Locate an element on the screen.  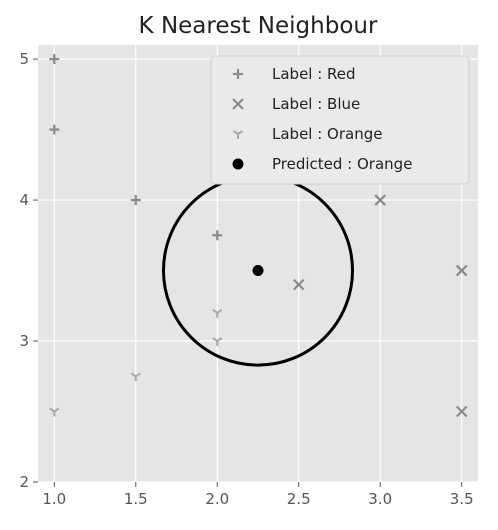
y-tick-label: 4 is located at coordinates (24, 200).